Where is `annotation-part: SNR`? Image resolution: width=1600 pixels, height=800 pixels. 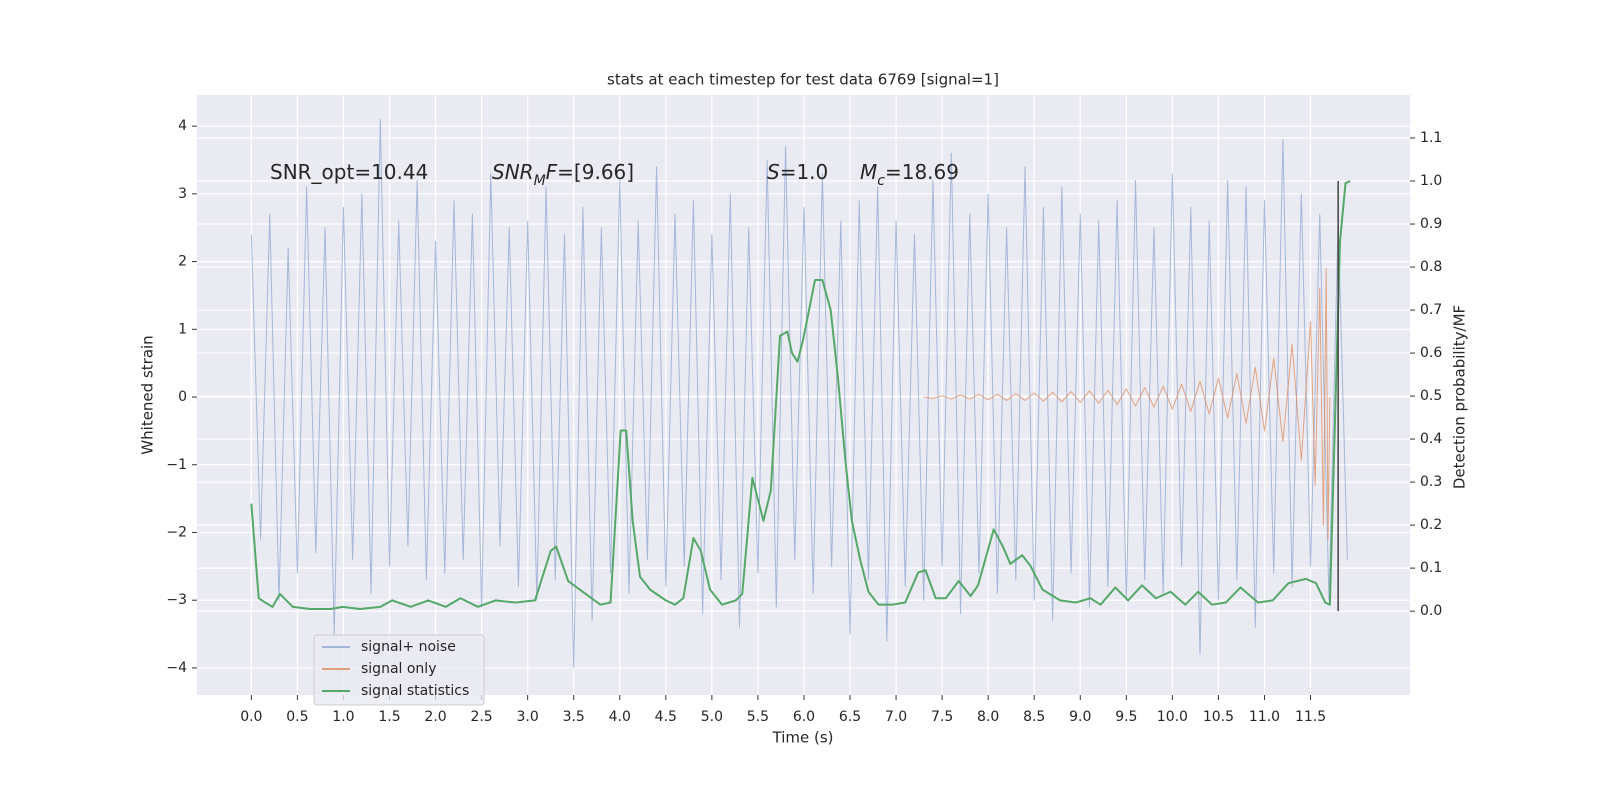 annotation-part: SNR is located at coordinates (513, 172).